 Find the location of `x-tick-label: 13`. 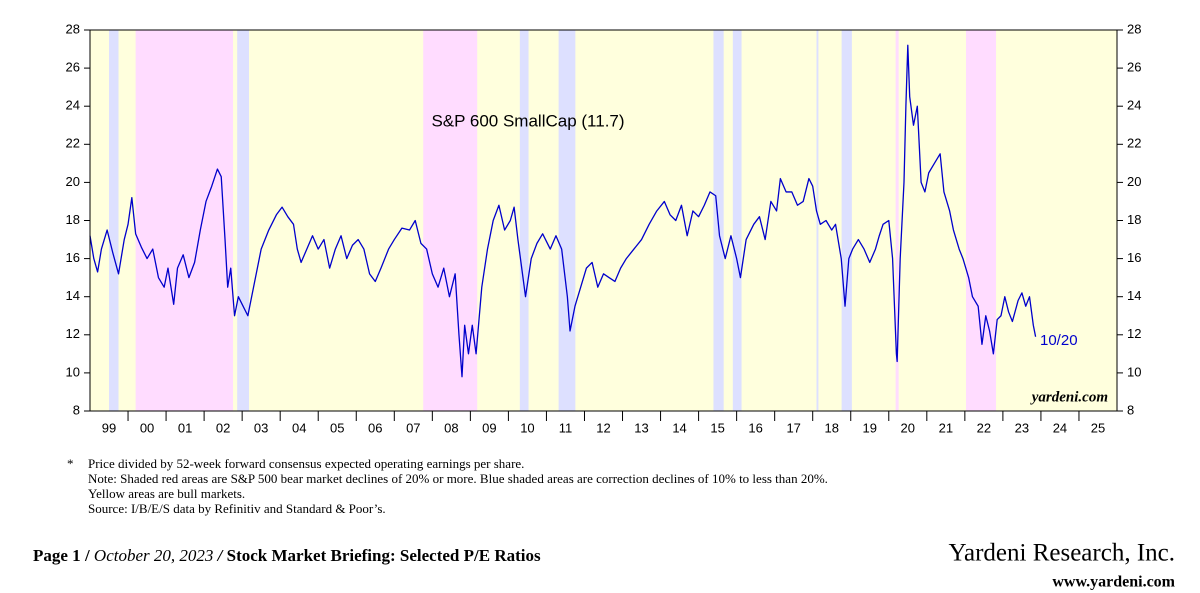

x-tick-label: 13 is located at coordinates (641, 427).